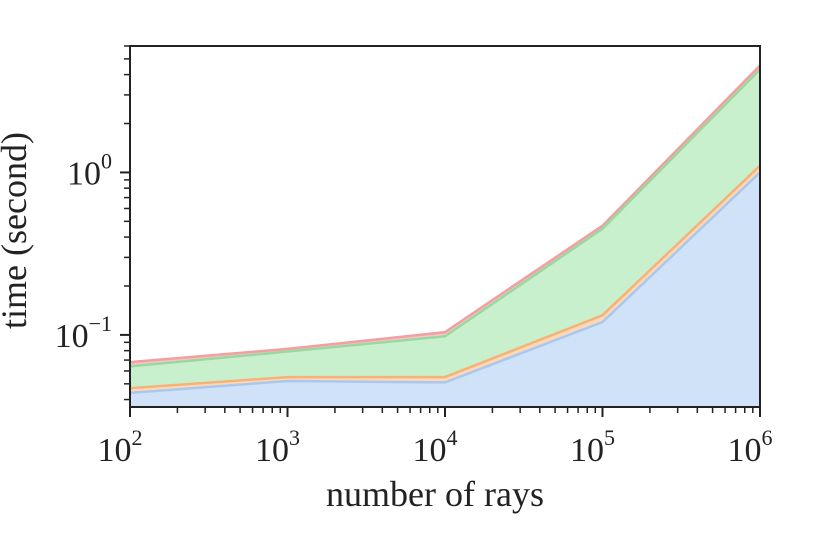  What do you see at coordinates (435, 447) in the screenshot?
I see `x-tick-label: 10⁴` at bounding box center [435, 447].